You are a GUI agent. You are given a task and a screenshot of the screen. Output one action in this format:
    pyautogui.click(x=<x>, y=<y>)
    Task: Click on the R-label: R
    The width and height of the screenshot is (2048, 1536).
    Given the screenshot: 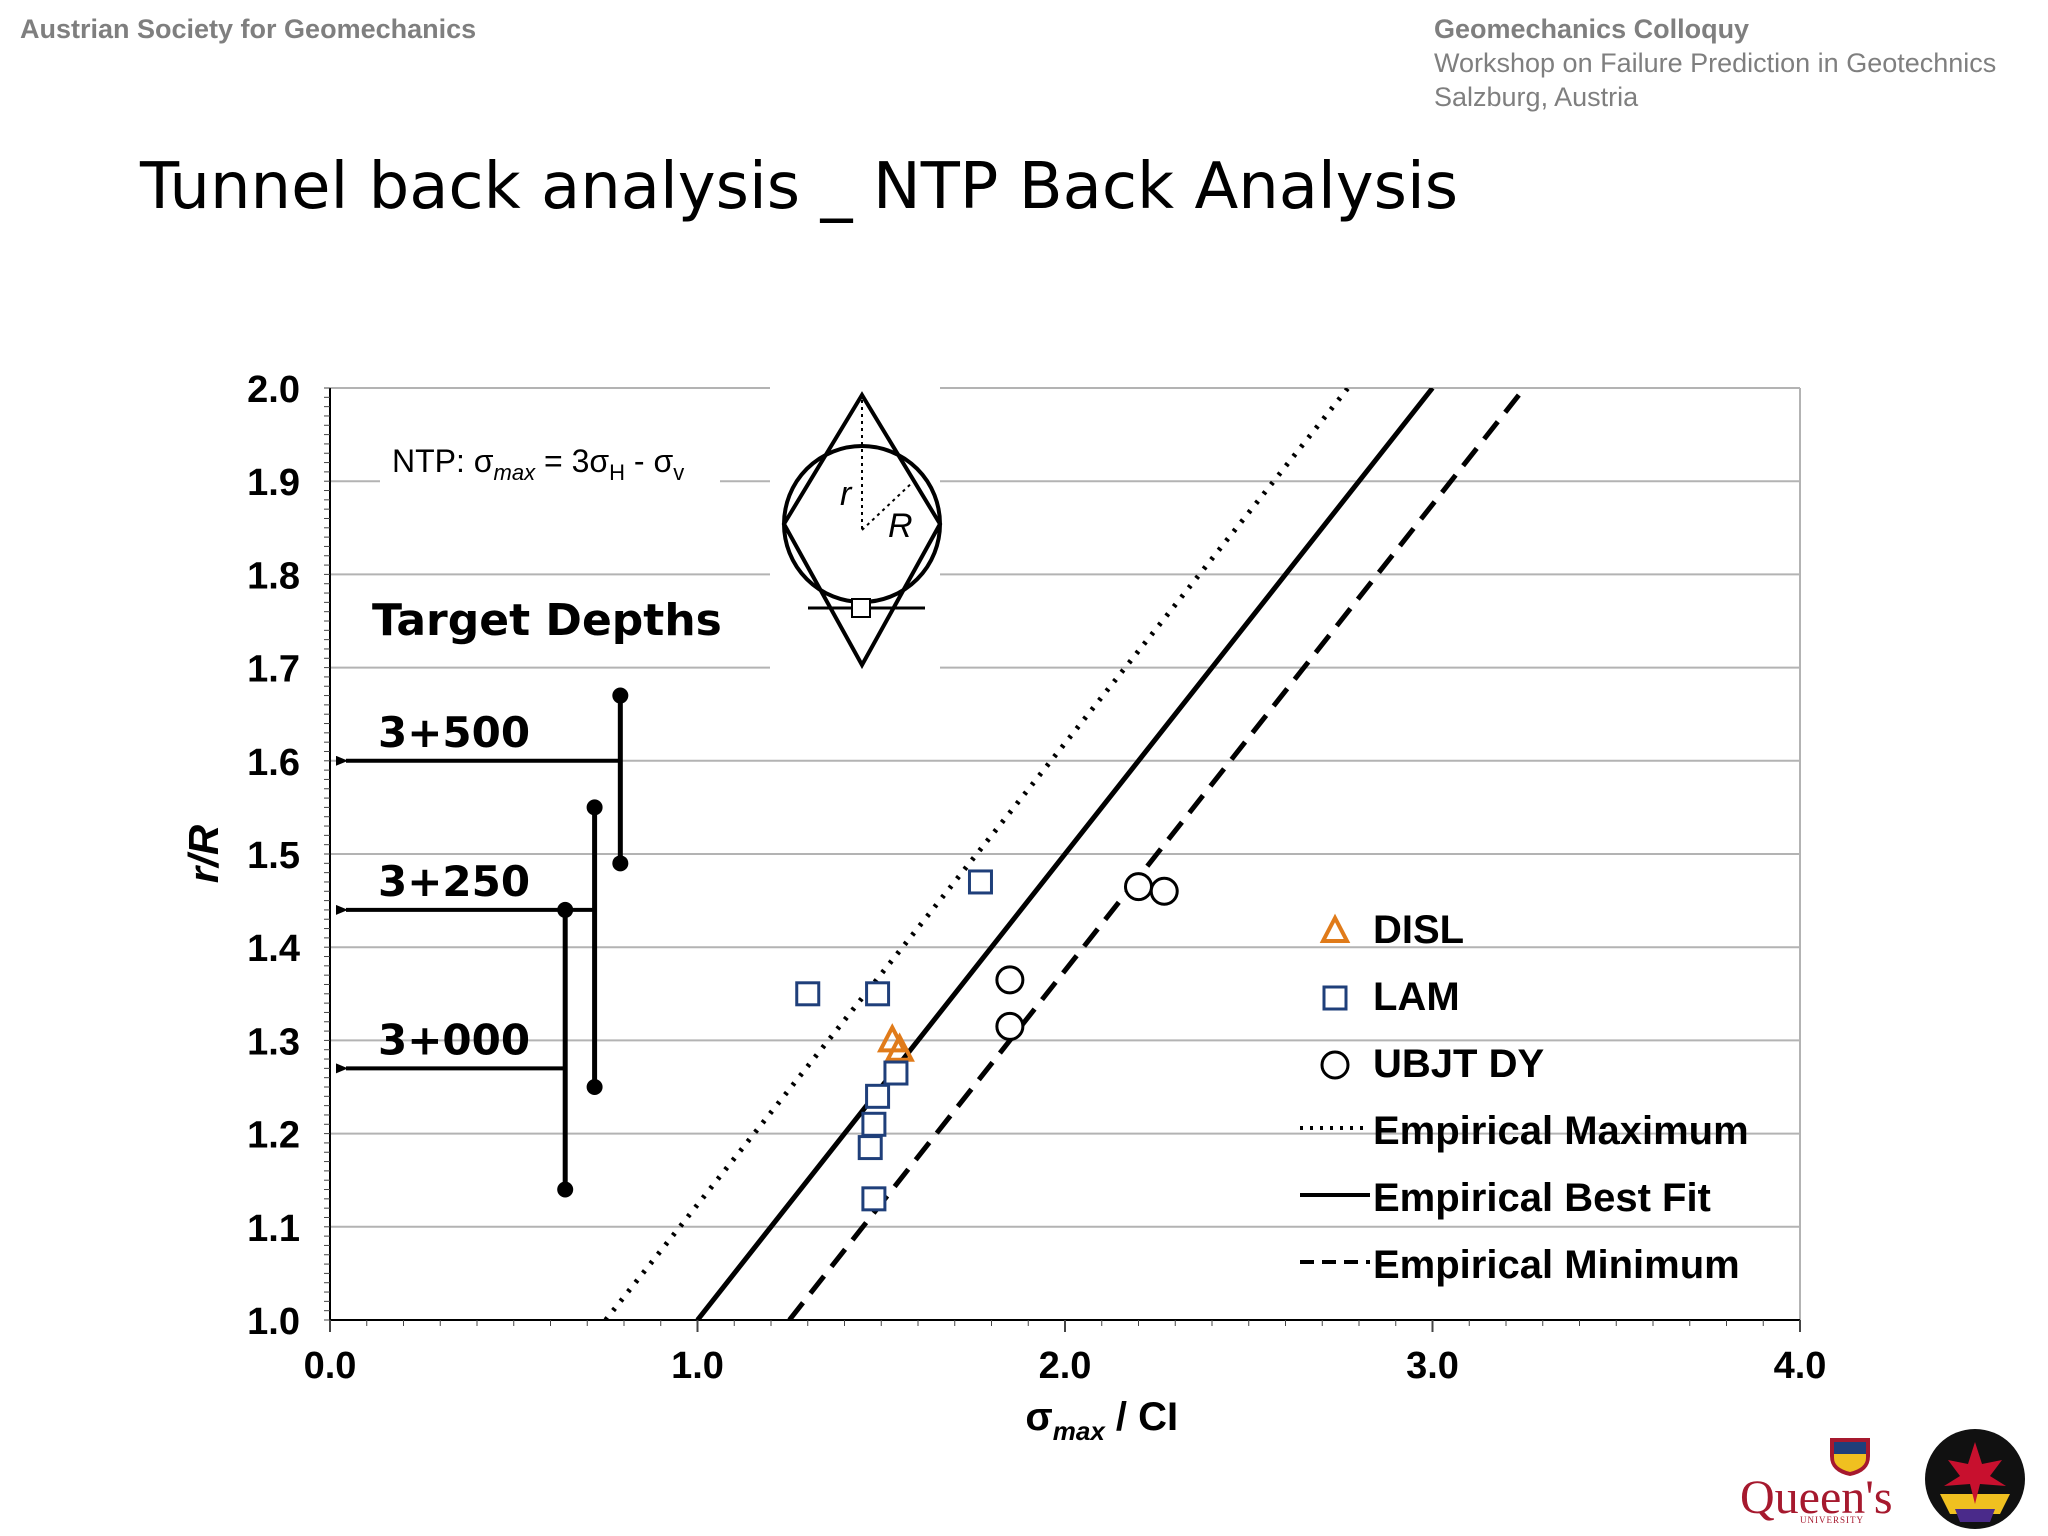 What is the action you would take?
    pyautogui.click(x=900, y=526)
    